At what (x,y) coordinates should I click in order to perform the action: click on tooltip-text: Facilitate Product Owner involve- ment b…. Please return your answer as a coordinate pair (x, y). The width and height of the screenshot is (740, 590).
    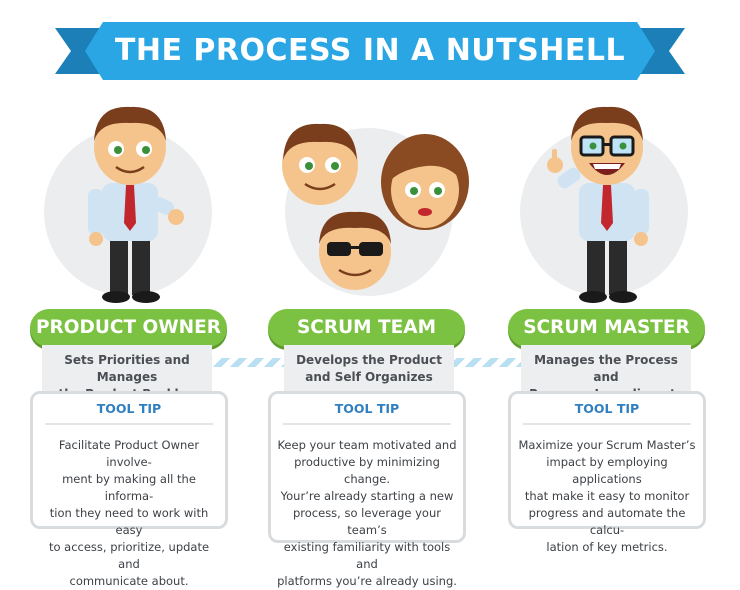
    Looking at the image, I should click on (129, 507).